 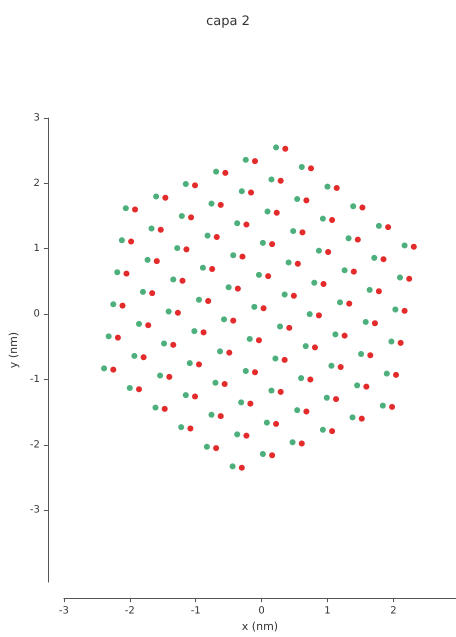 I want to click on x-tick-label: -1, so click(x=195, y=611).